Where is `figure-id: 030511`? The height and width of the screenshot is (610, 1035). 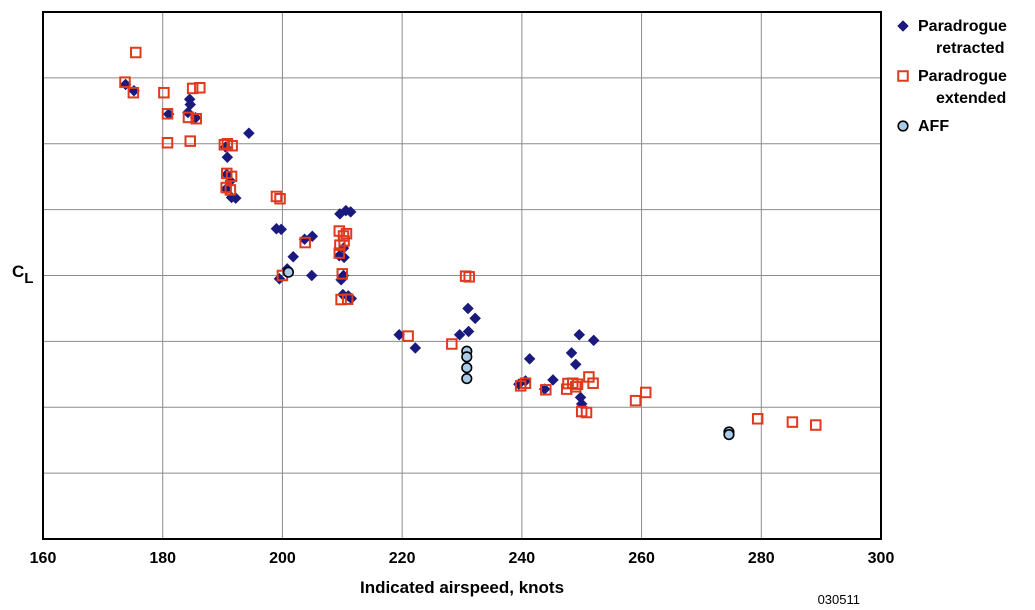 figure-id: 030511 is located at coordinates (839, 599).